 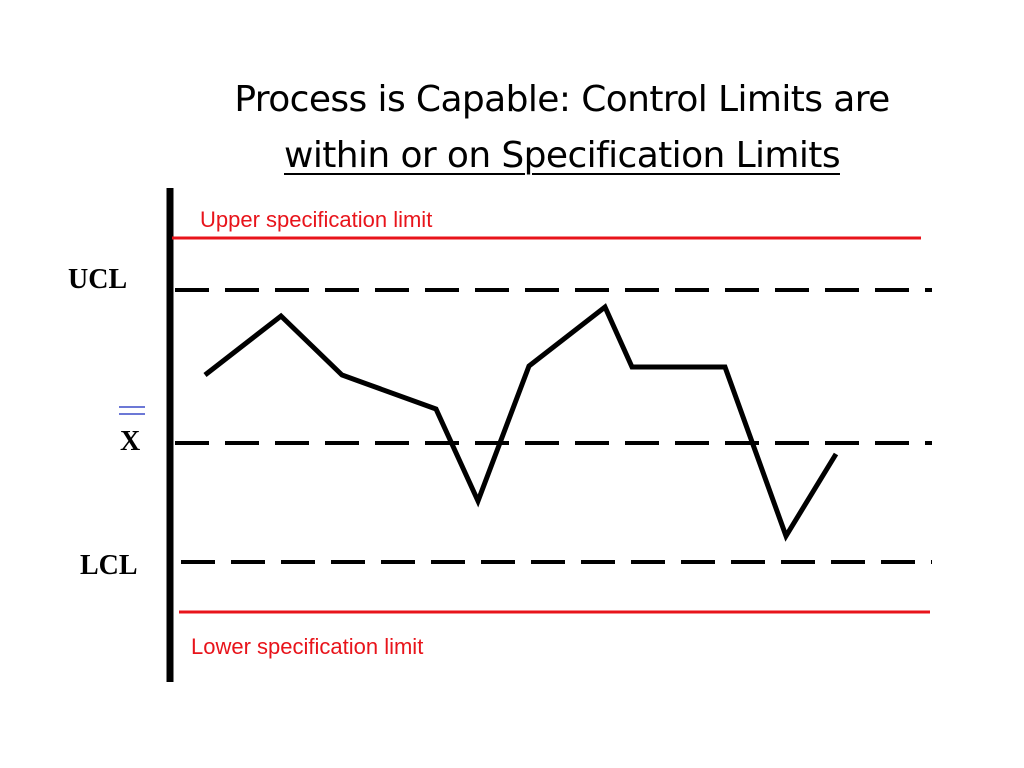 What do you see at coordinates (307, 646) in the screenshot?
I see `lower-spec-limit-label: Lower specification limit` at bounding box center [307, 646].